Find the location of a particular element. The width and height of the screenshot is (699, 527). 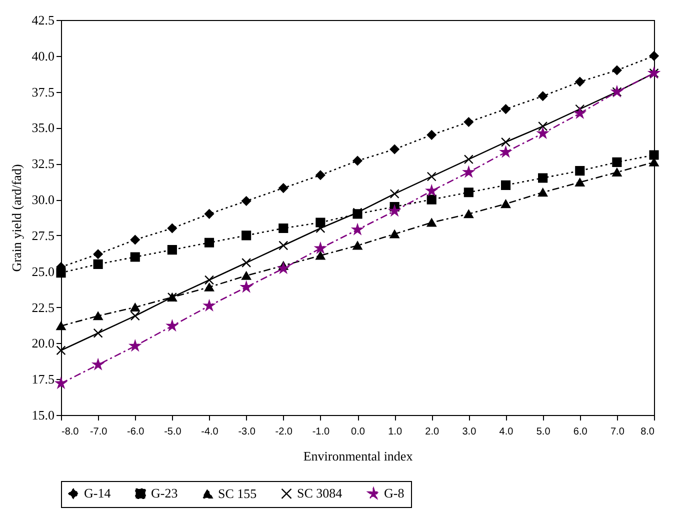

legend-label: G-23 is located at coordinates (164, 493).